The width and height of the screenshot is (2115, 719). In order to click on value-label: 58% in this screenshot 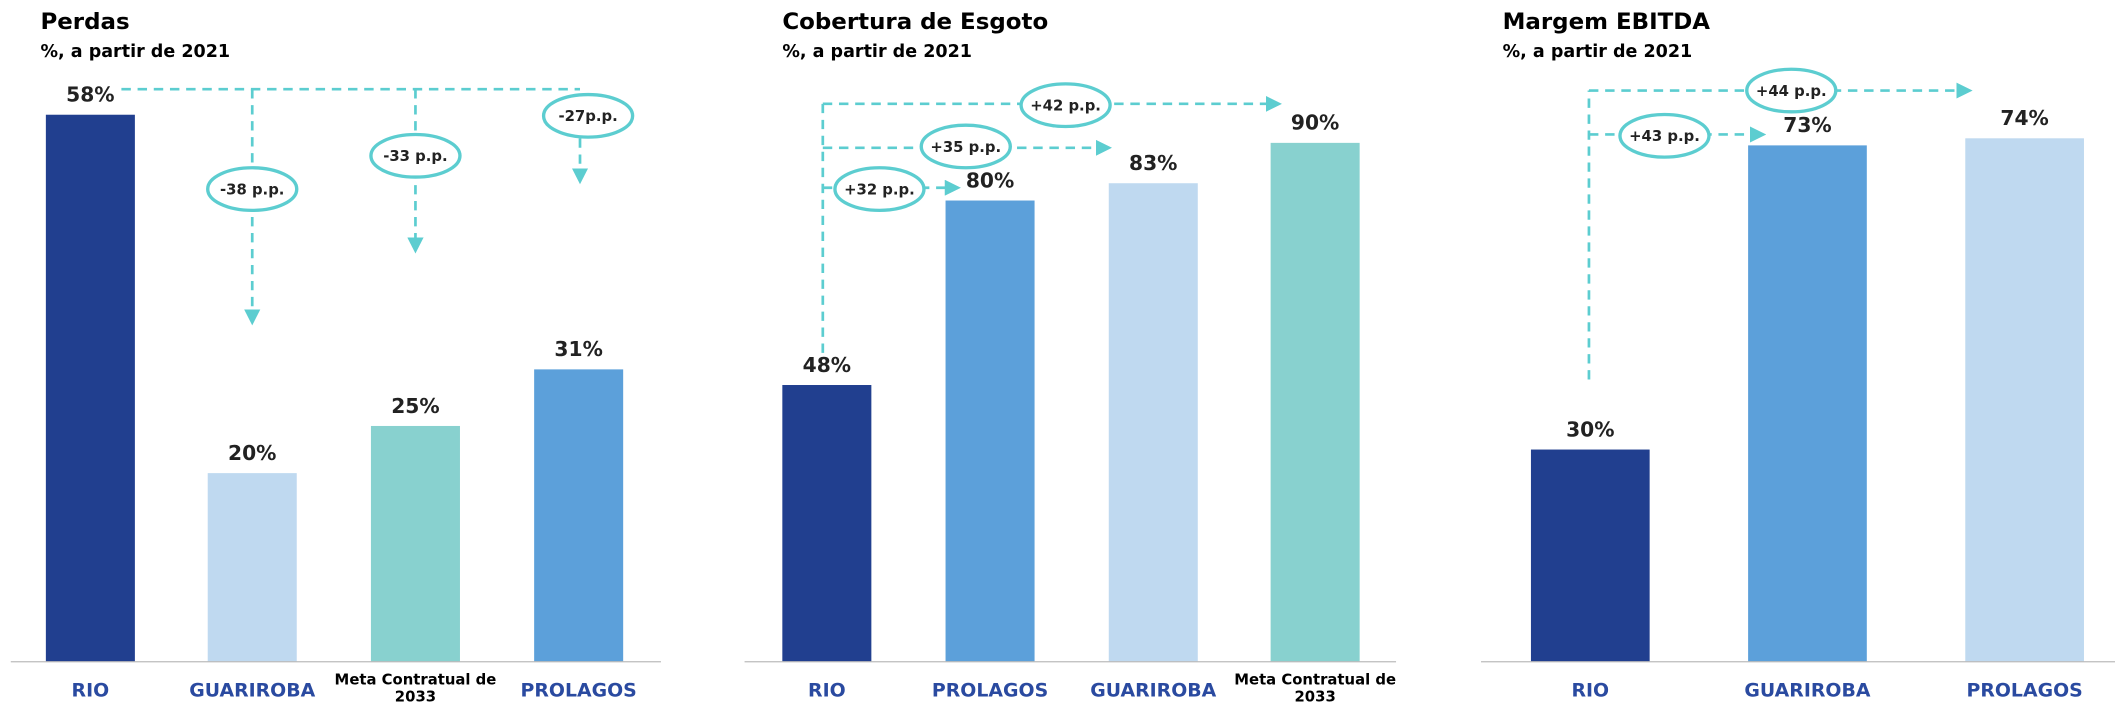, I will do `click(90, 95)`.